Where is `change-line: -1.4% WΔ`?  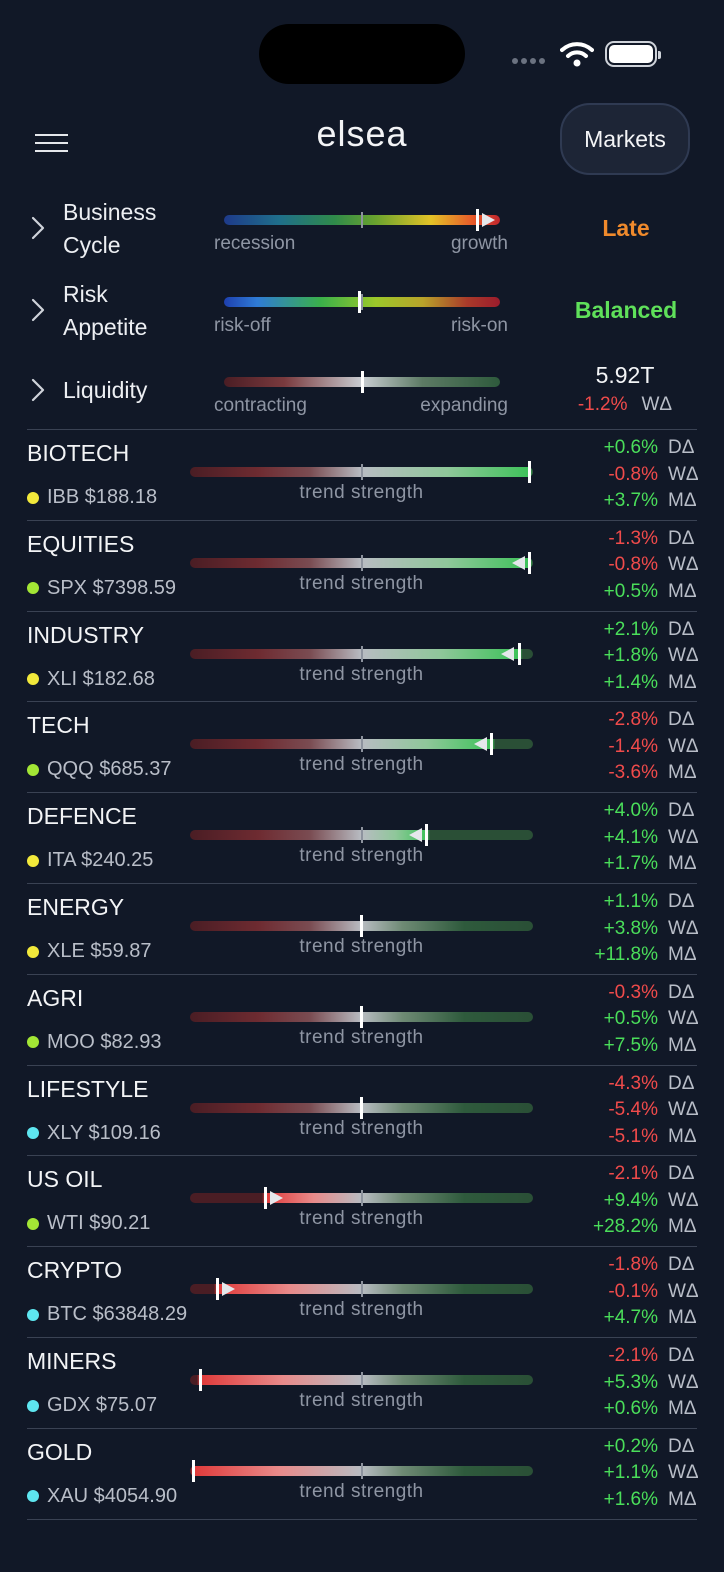
change-line: -1.4% WΔ is located at coordinates (620, 749).